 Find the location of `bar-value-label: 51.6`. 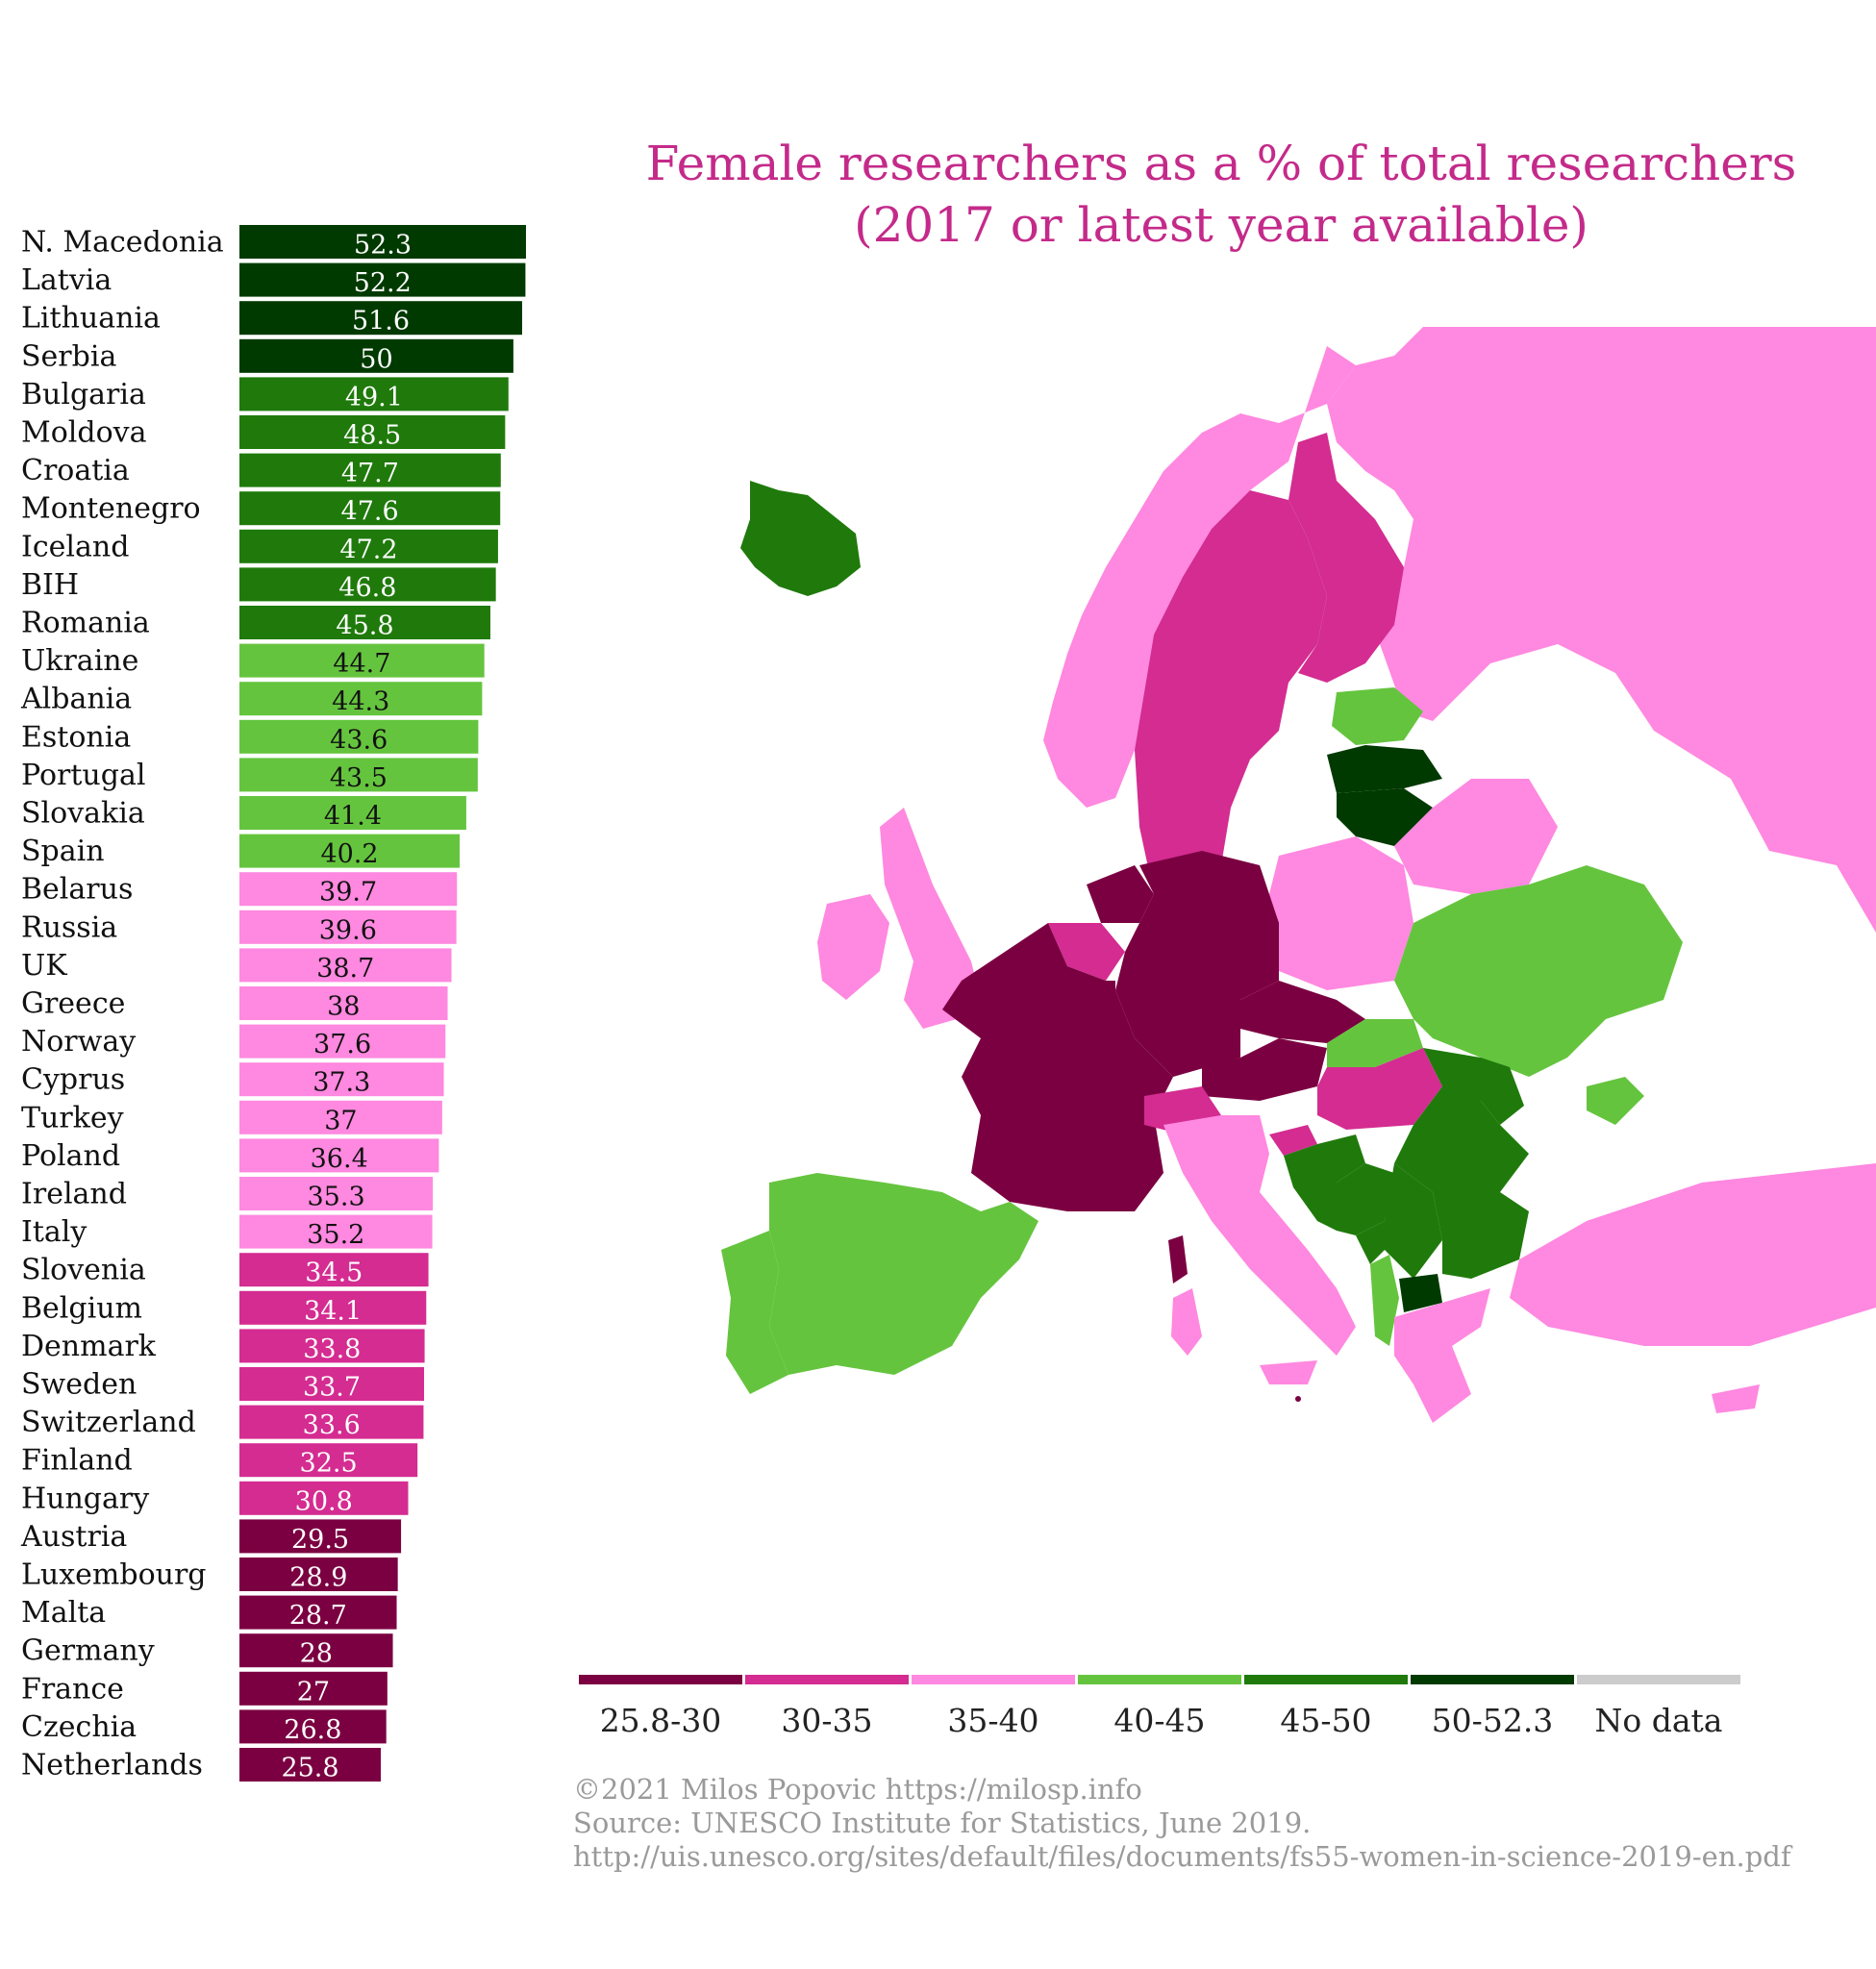

bar-value-label: 51.6 is located at coordinates (381, 321).